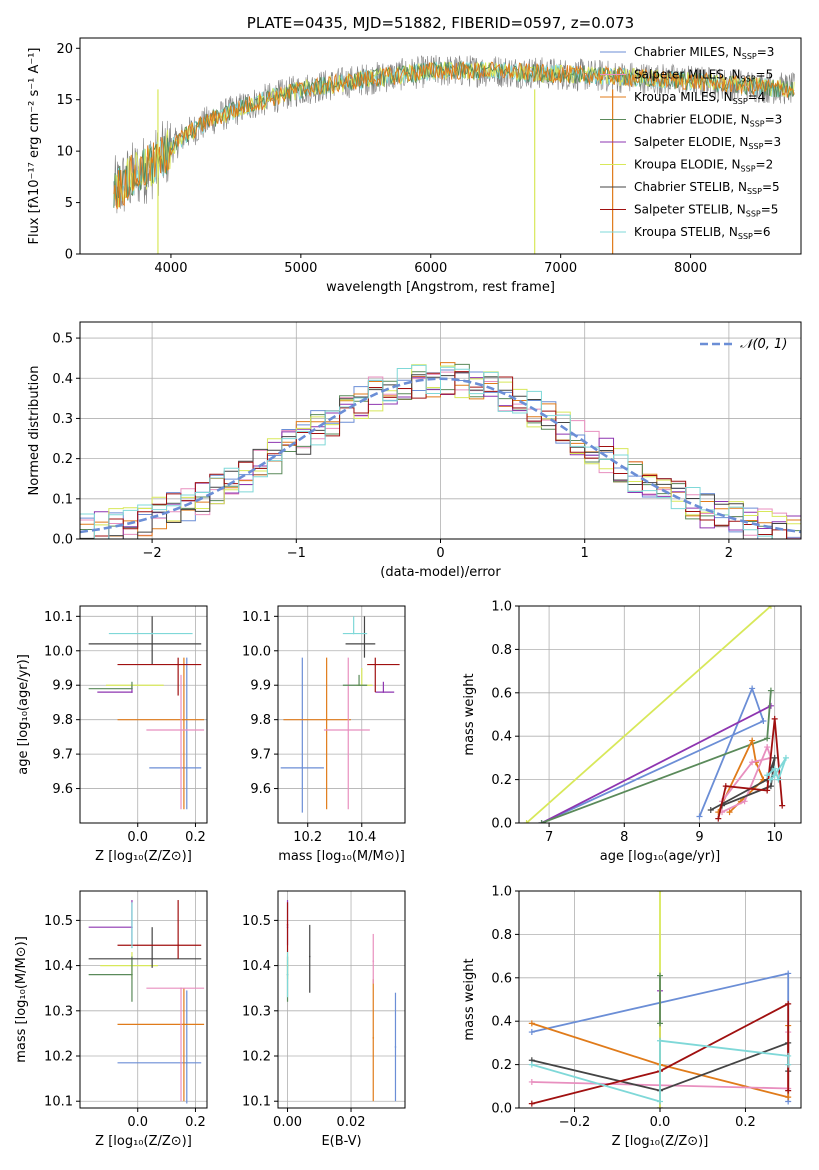  What do you see at coordinates (256, 1057) in the screenshot?
I see `y-tick-label: 10.2` at bounding box center [256, 1057].